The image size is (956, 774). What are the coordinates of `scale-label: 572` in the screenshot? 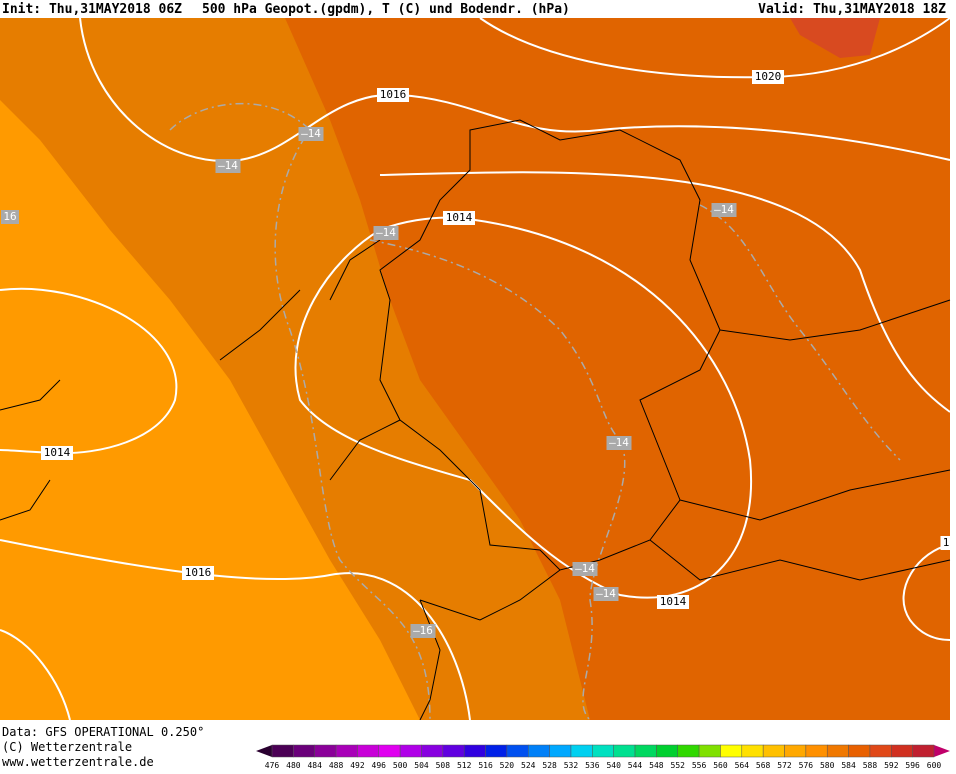 It's located at (784, 765).